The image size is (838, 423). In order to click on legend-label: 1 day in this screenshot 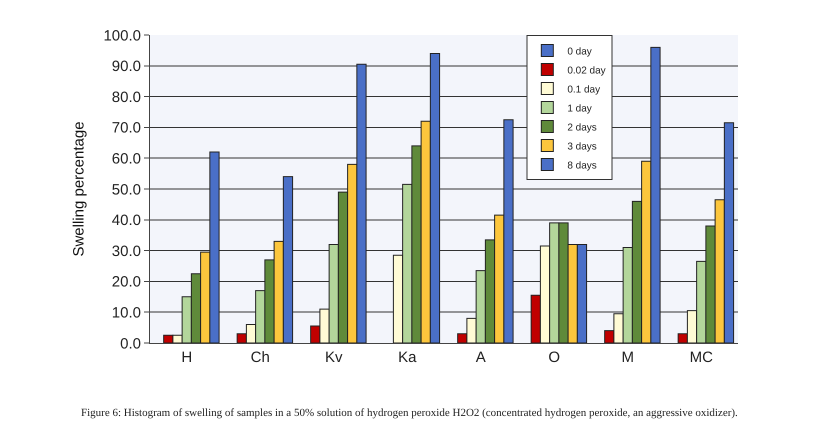, I will do `click(579, 108)`.